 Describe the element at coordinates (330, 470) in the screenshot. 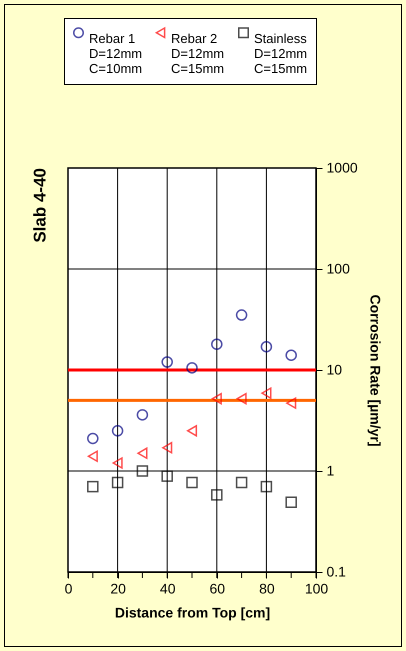

I see `y-tick-label: 1` at that location.